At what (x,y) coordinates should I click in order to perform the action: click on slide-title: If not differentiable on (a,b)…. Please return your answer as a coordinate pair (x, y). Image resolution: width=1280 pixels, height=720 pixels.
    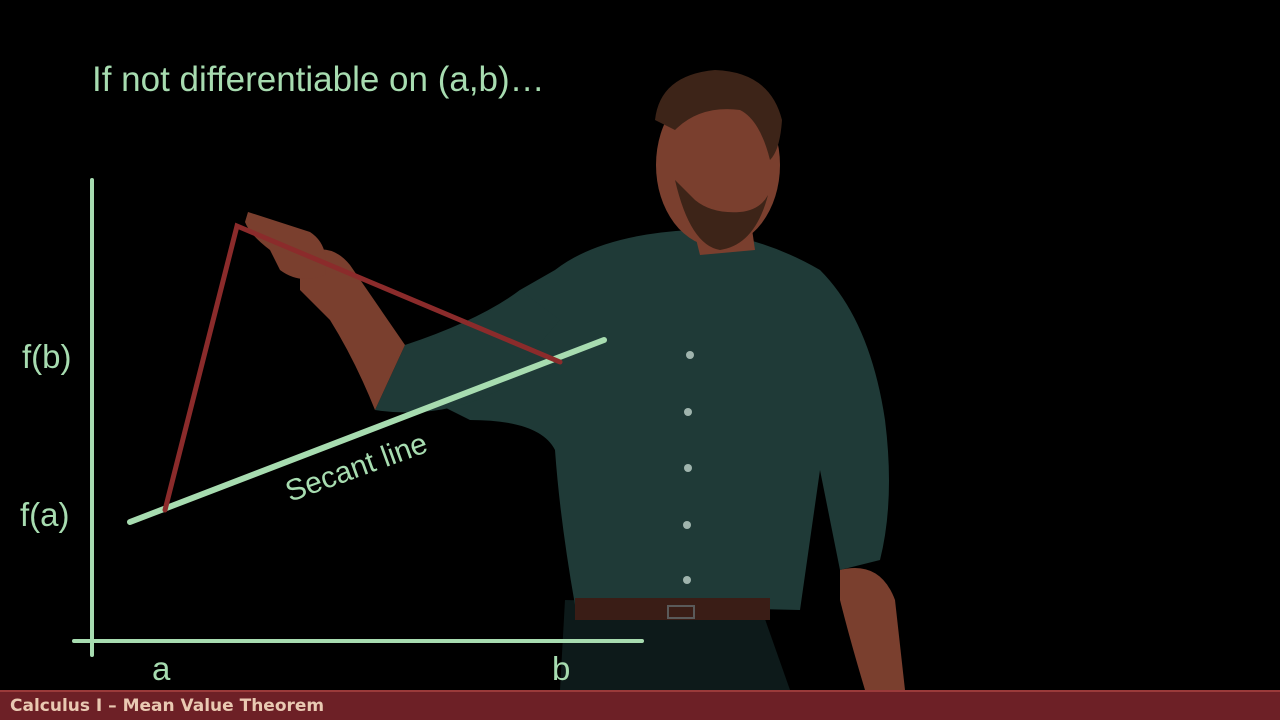
    Looking at the image, I should click on (318, 79).